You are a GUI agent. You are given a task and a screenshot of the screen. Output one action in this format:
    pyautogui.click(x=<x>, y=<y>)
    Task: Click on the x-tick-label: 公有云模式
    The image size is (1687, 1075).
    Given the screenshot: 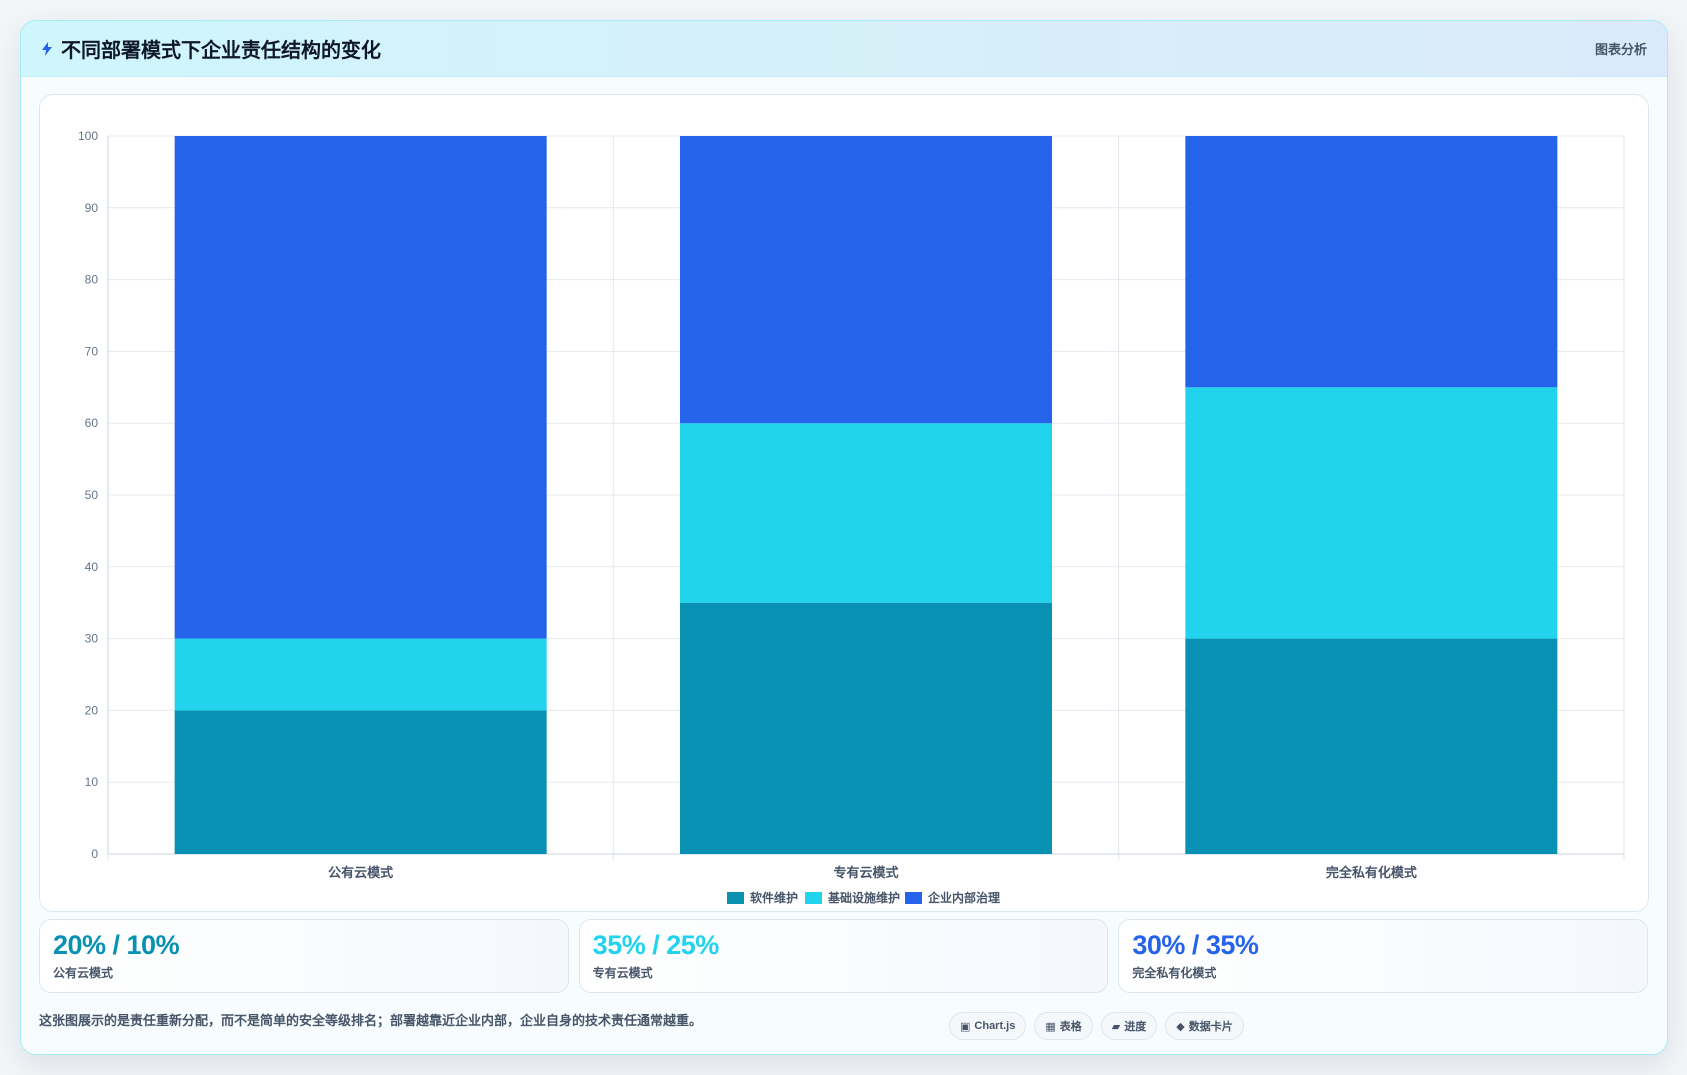 What is the action you would take?
    pyautogui.click(x=360, y=872)
    